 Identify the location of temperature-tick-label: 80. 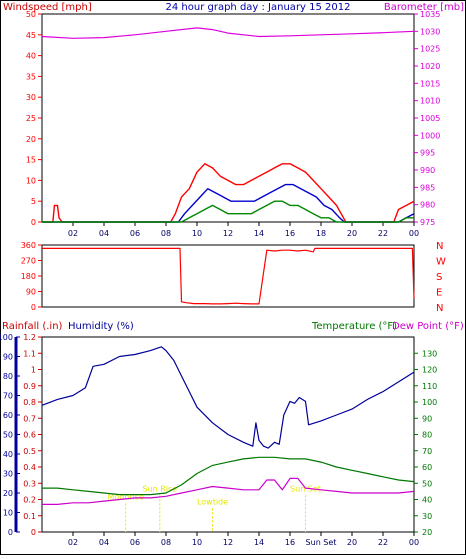
(427, 435).